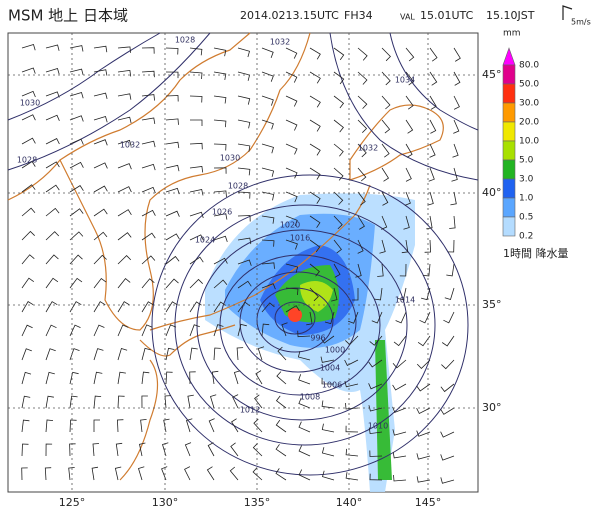 This screenshot has height=512, width=599. Describe the element at coordinates (300, 238) in the screenshot. I see `isobar-label: 1016` at that location.